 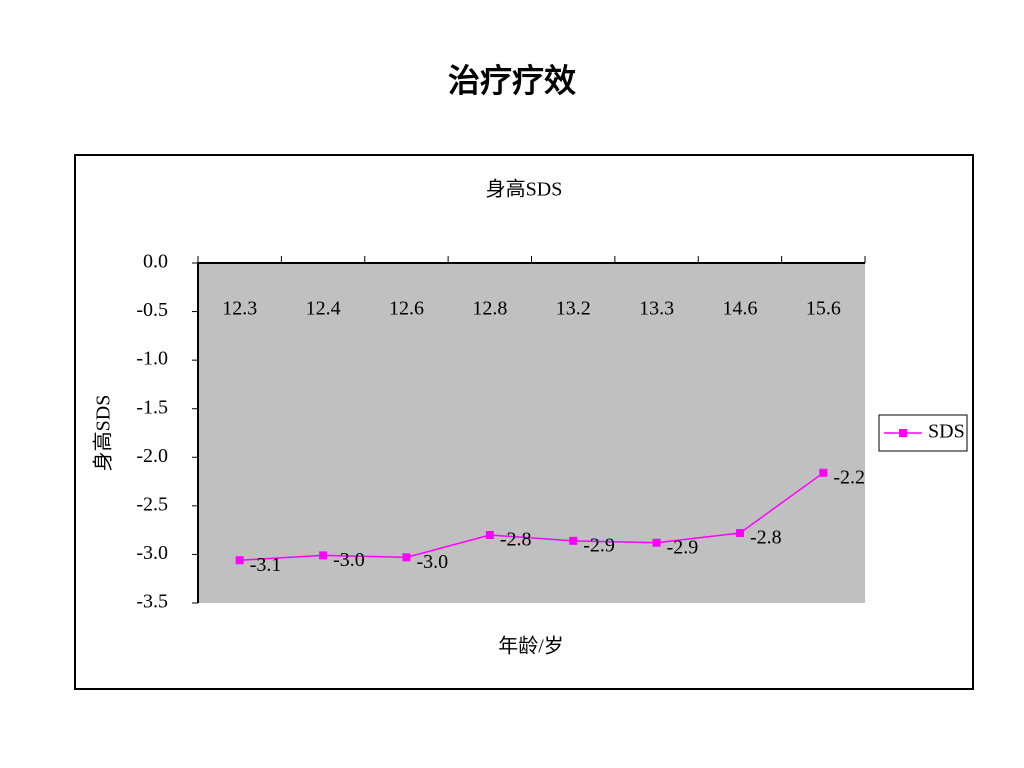 I want to click on x-tick-label: 15.6, so click(x=823, y=309).